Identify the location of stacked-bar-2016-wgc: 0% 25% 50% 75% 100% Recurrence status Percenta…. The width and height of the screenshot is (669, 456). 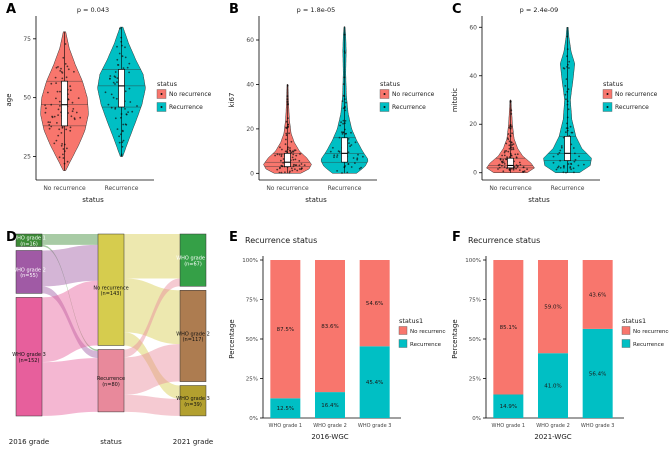
(337, 338).